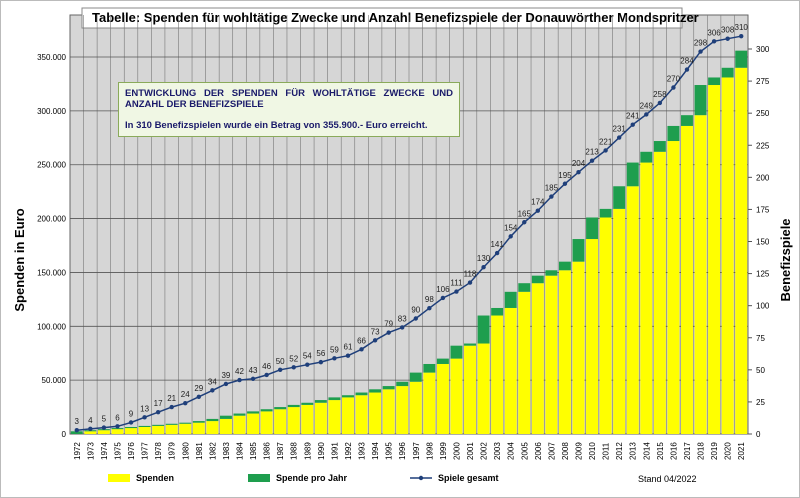 Image resolution: width=800 pixels, height=498 pixels. Describe the element at coordinates (470, 274) in the screenshot. I see `data-label: 118` at that location.